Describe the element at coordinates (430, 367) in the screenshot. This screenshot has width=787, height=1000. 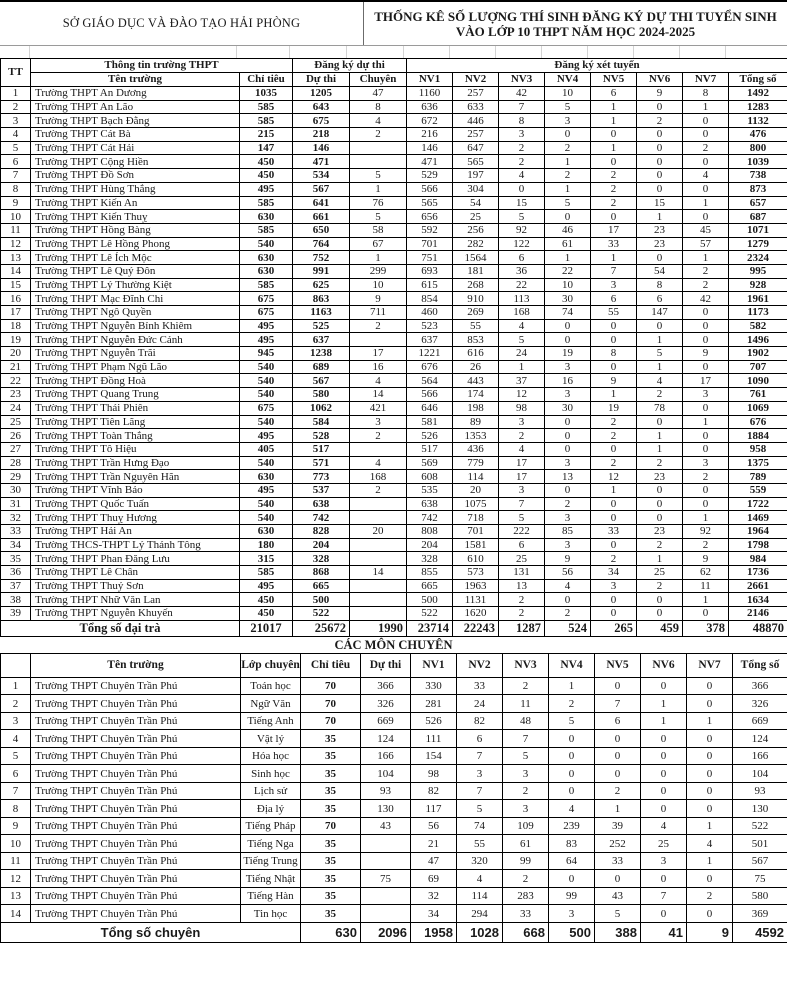
I see `school-row-cell: 676` at that location.